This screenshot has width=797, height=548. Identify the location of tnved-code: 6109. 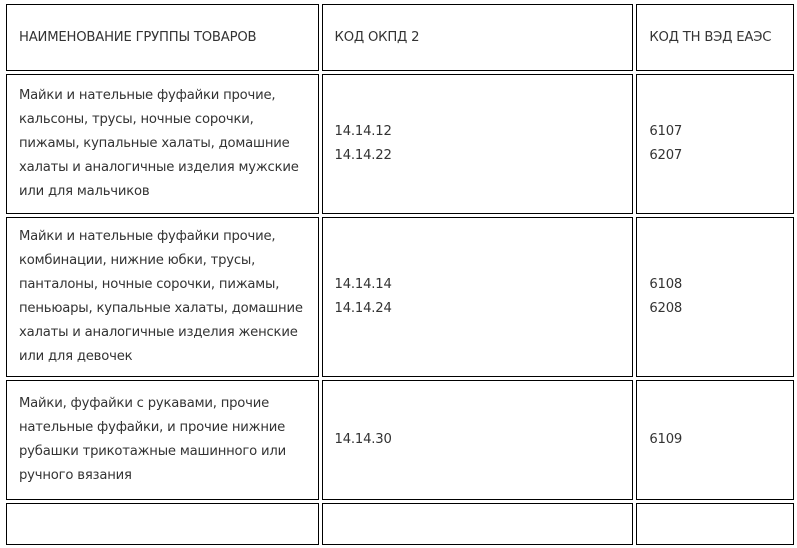
(666, 439).